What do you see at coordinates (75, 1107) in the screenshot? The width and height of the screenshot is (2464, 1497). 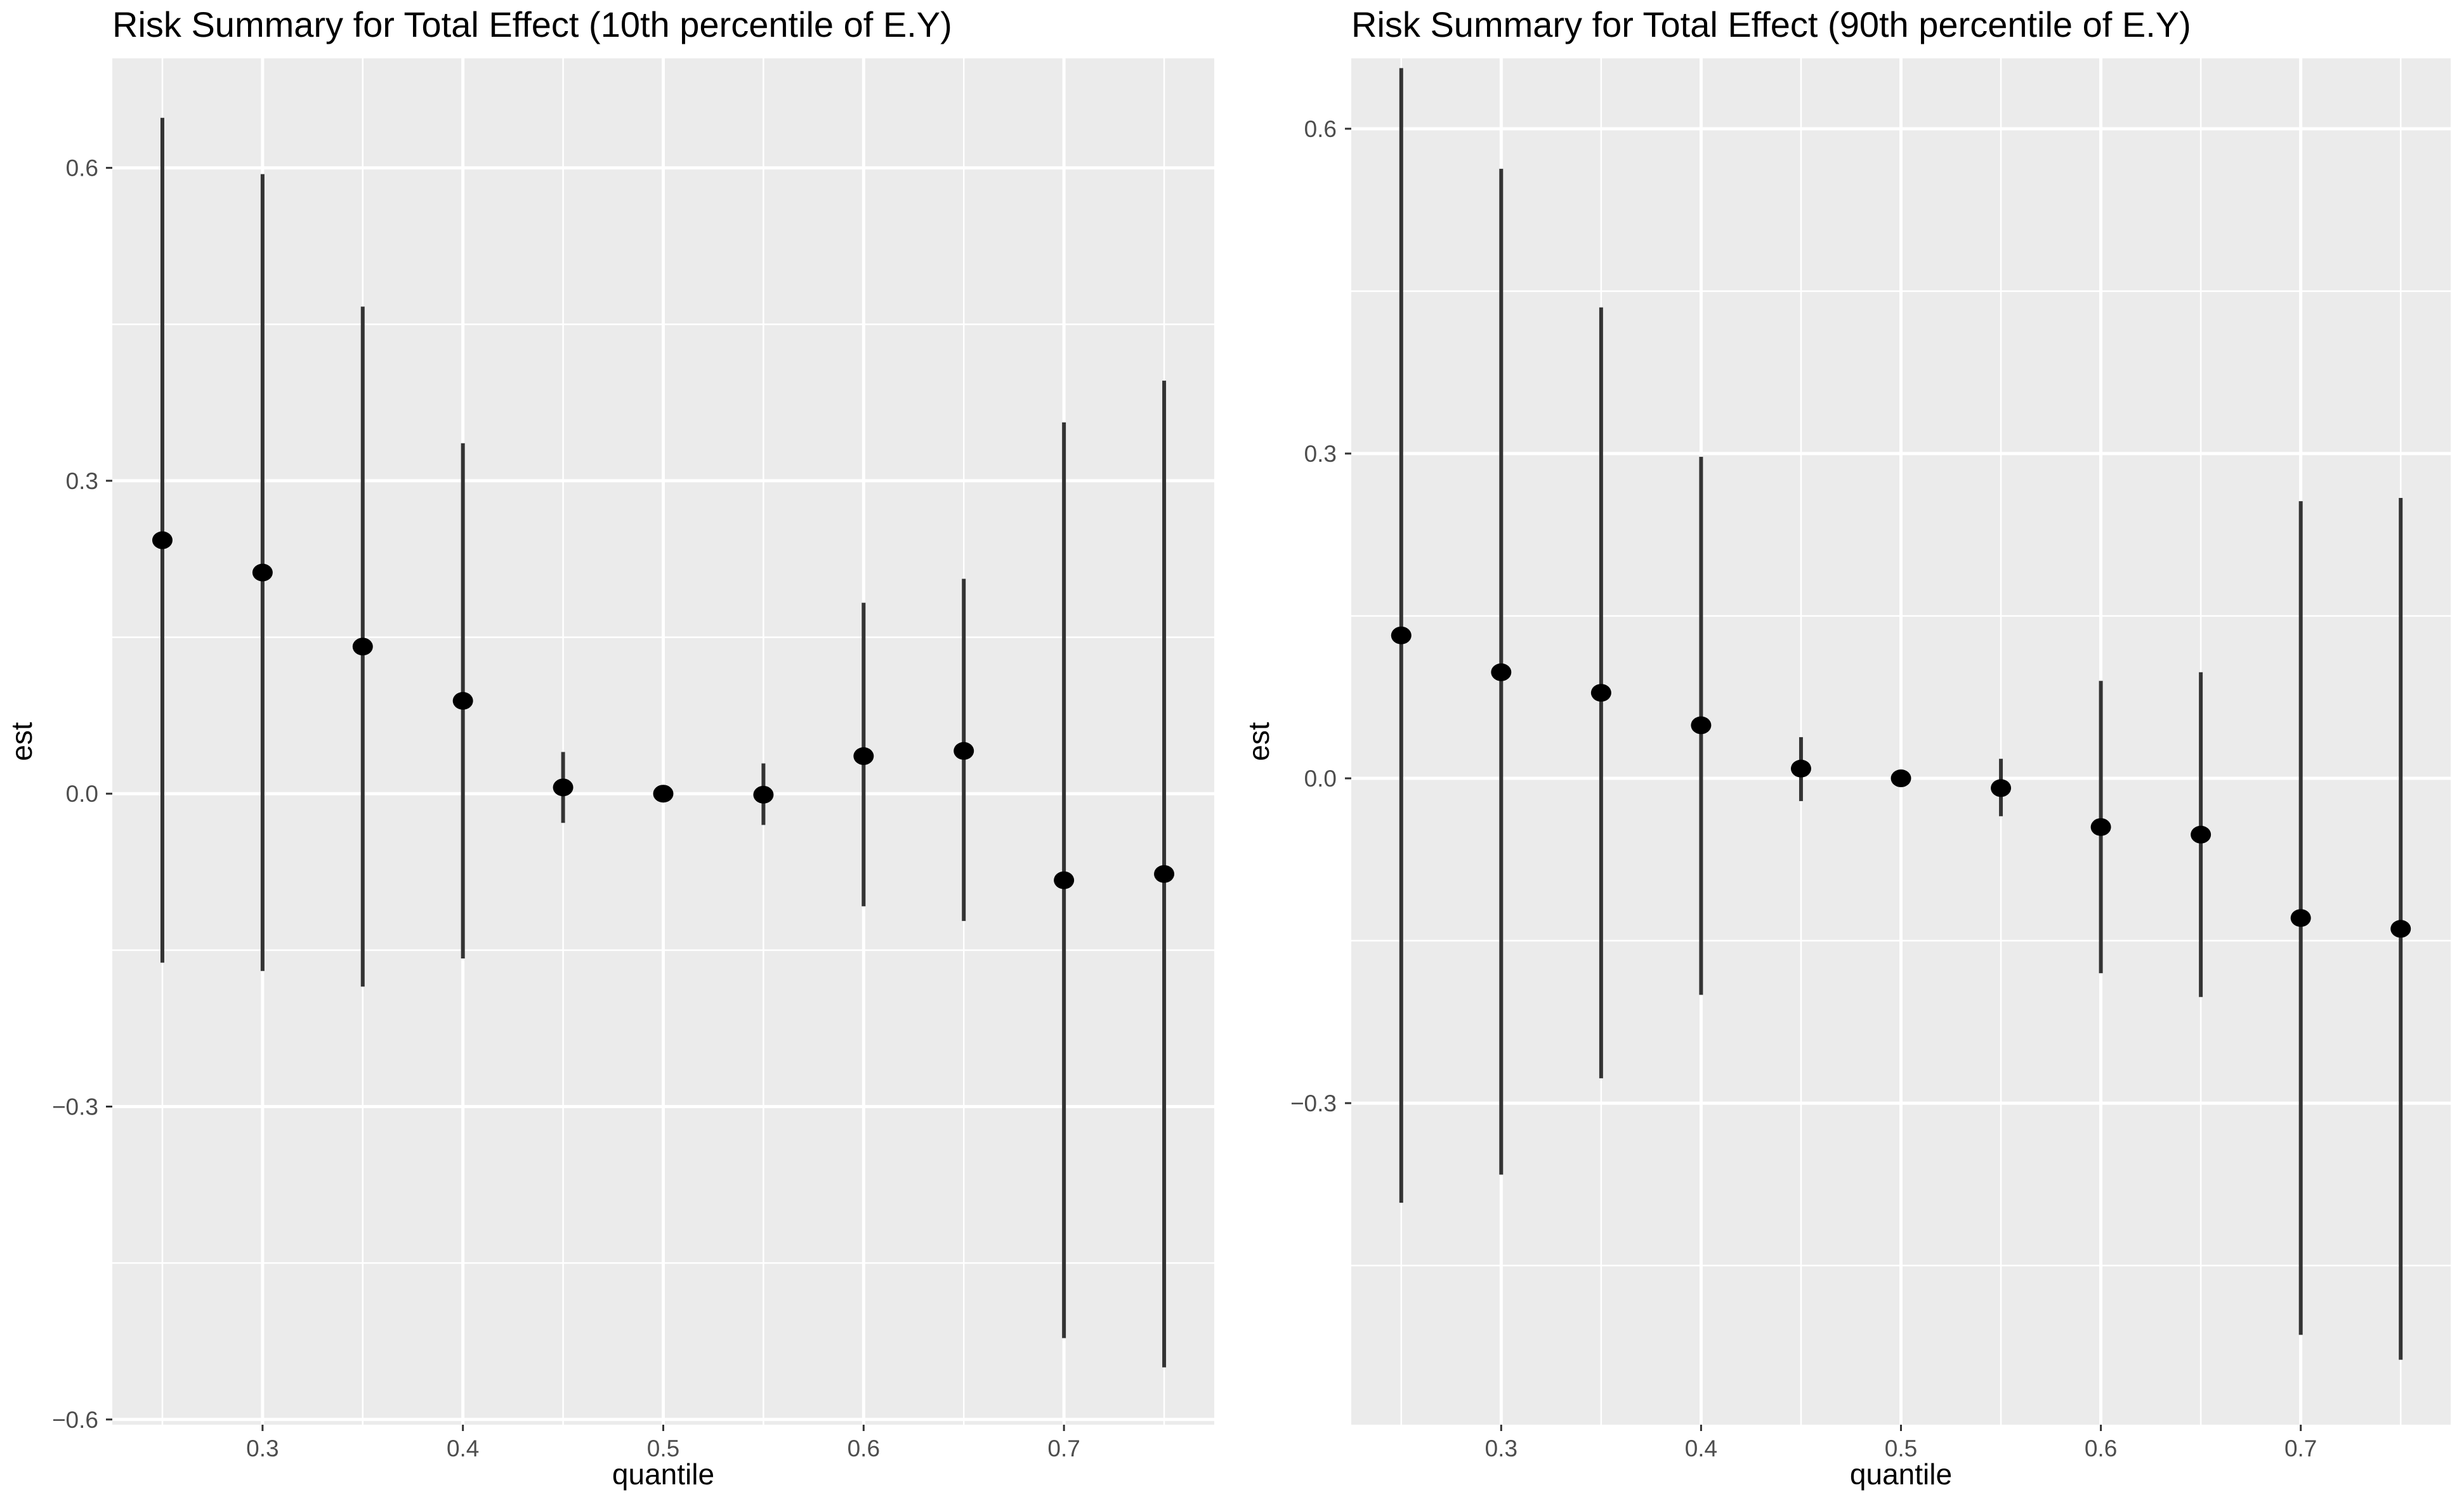 I see `left-y-tick-label: −0.3` at bounding box center [75, 1107].